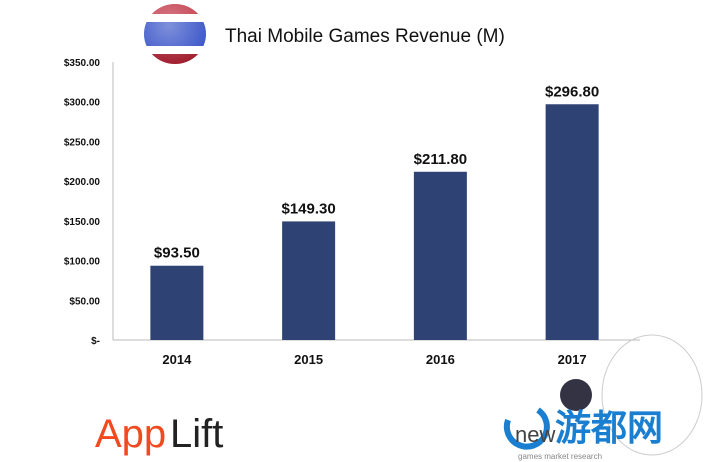 This screenshot has height=462, width=708. What do you see at coordinates (535, 434) in the screenshot?
I see `svg-text: new` at bounding box center [535, 434].